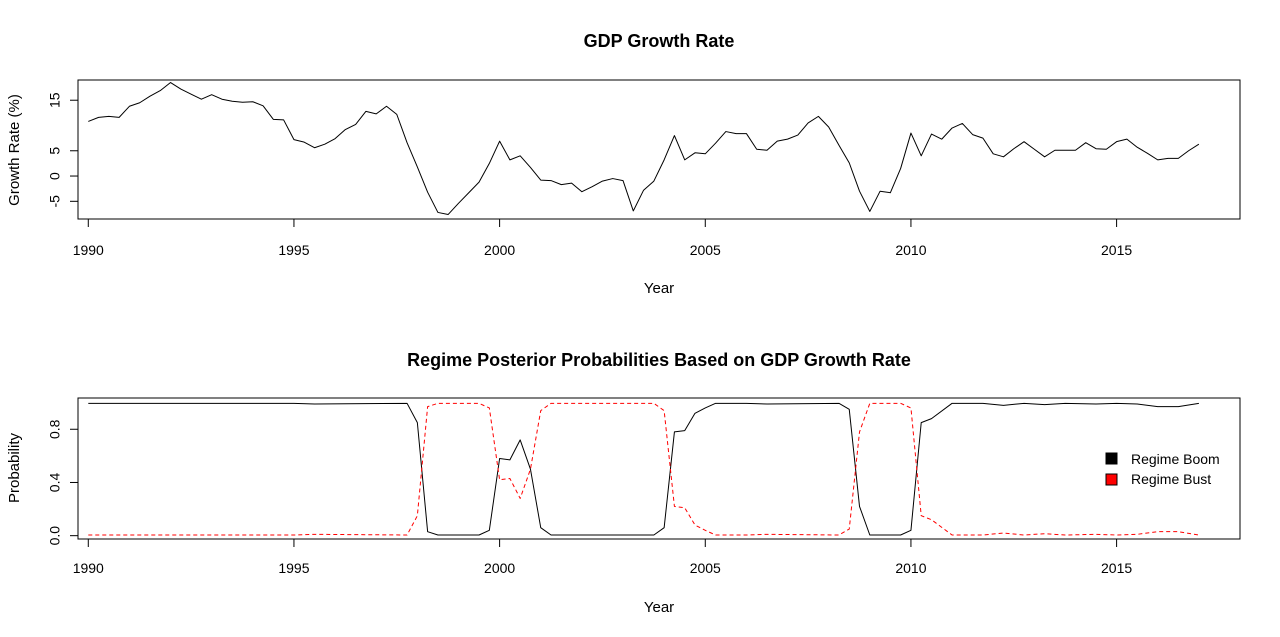 Image resolution: width=1280 pixels, height=637 pixels. I want to click on gdp-x-tick-label: 2000, so click(499, 250).